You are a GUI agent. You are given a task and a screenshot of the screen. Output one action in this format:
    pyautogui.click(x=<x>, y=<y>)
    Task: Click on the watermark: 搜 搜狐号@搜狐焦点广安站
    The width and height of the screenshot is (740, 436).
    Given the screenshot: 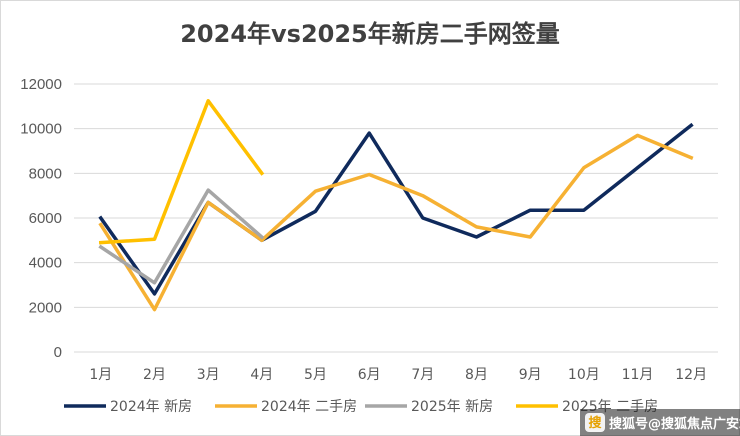 What is the action you would take?
    pyautogui.click(x=660, y=422)
    